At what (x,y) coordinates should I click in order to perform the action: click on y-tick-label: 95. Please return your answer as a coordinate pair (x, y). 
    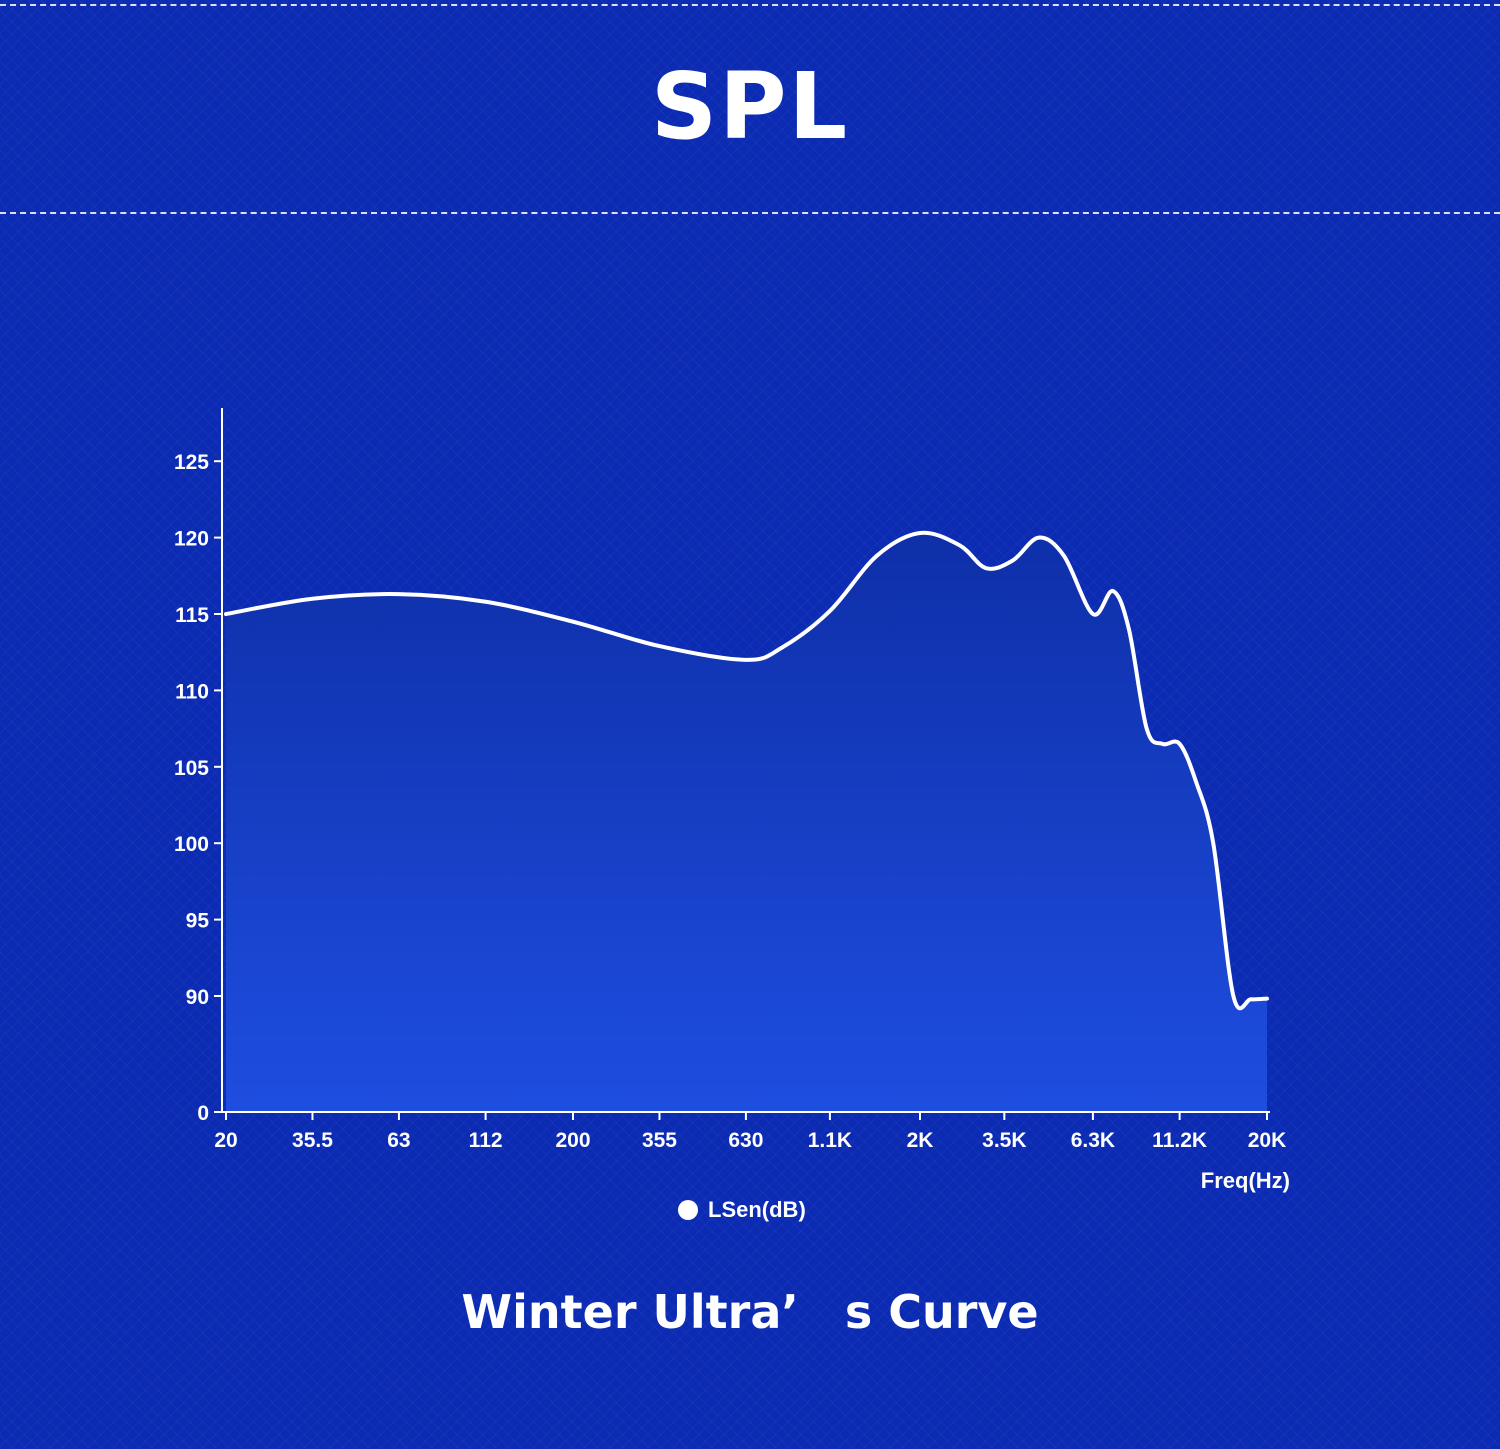
    Looking at the image, I should click on (198, 921).